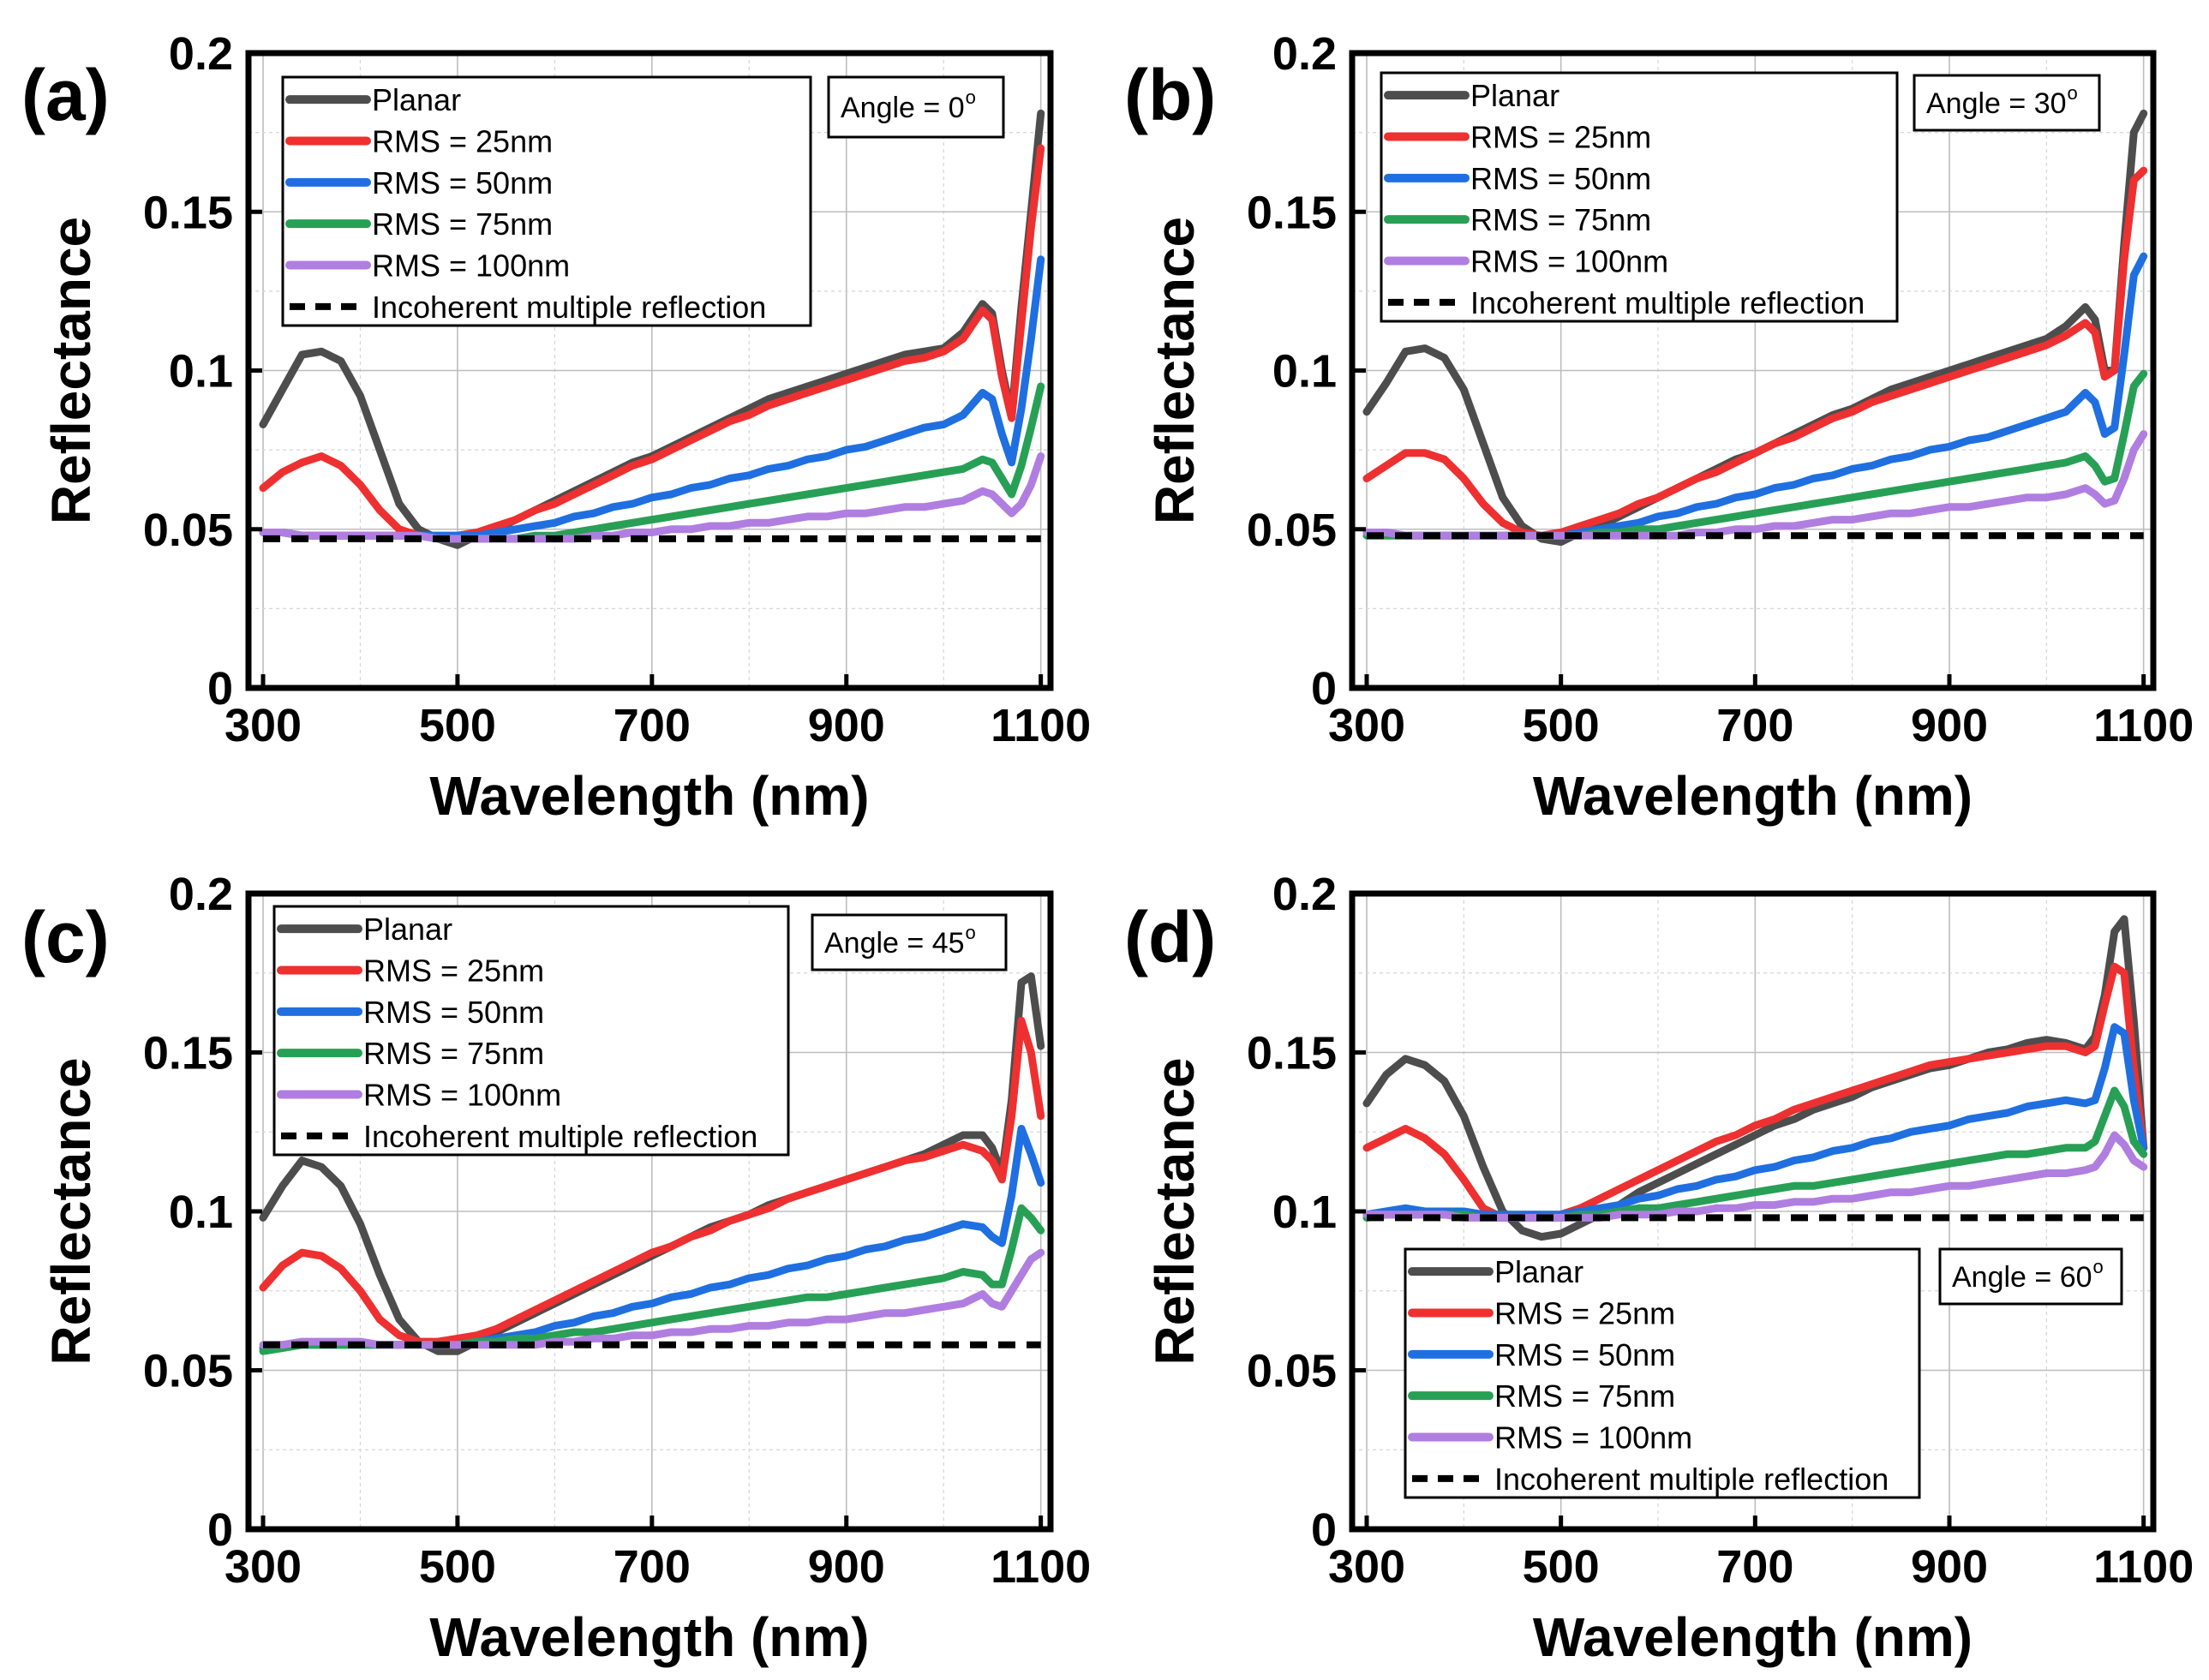  Describe the element at coordinates (894, 943) in the screenshot. I see `angle-label: Angle = 45` at that location.